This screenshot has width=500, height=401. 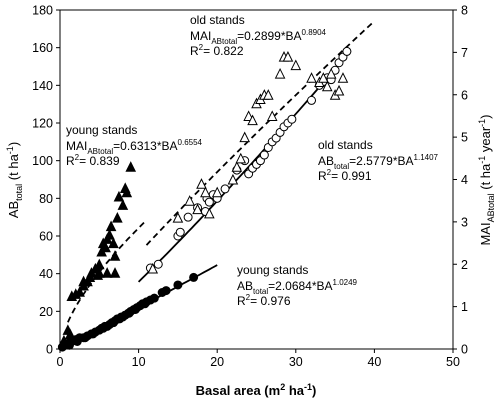 What do you see at coordinates (42, 48) in the screenshot?
I see `y-left-tick-label: 160` at bounding box center [42, 48].